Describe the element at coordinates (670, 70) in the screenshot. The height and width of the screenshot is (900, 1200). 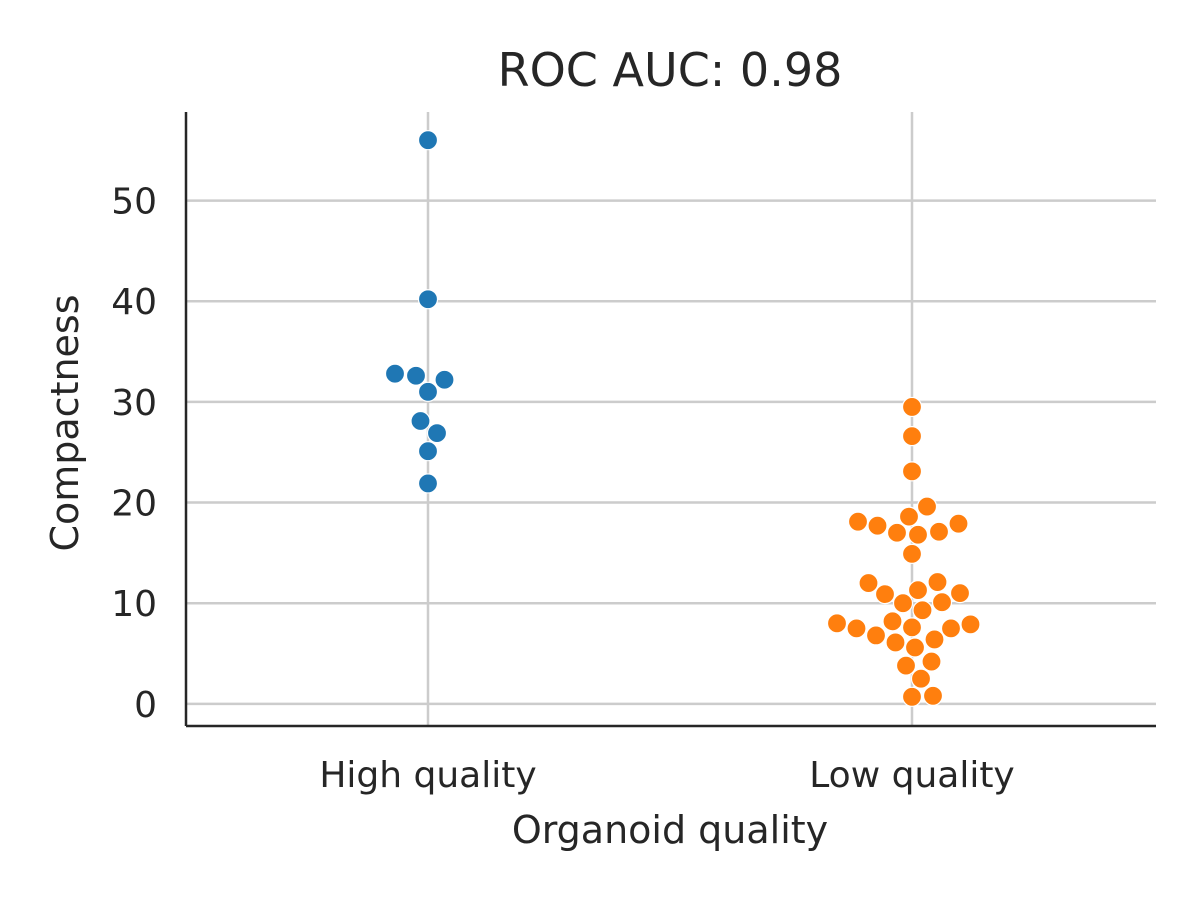
I see `chart-title: ROC AUC: 0.98` at that location.